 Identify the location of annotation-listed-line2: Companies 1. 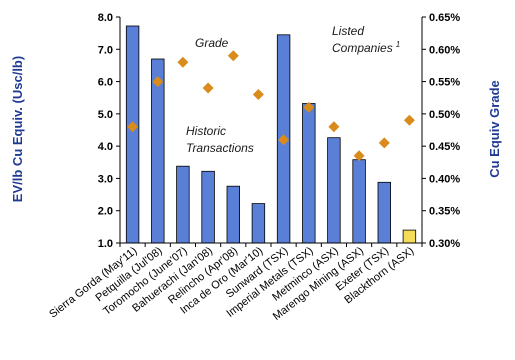
(366, 47).